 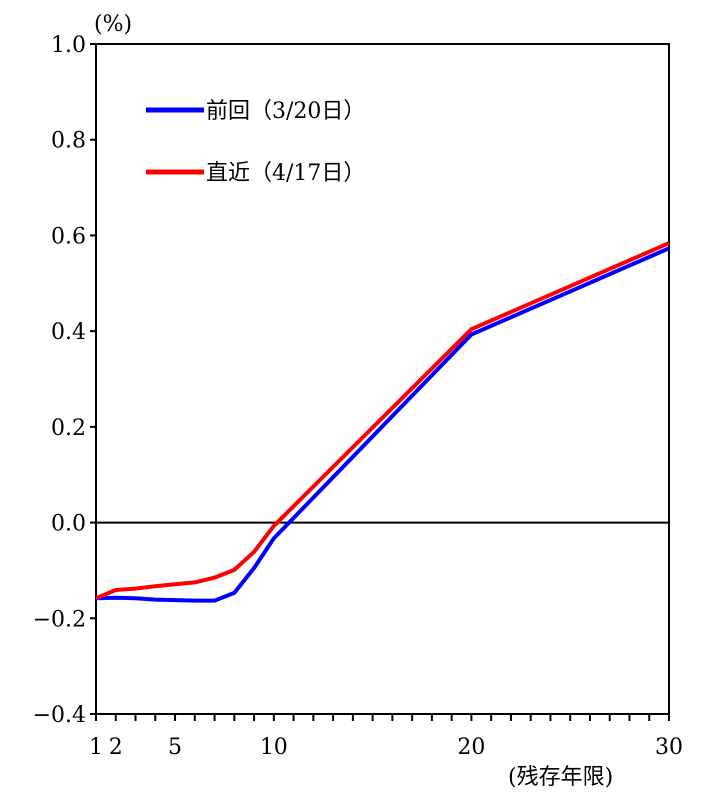 What do you see at coordinates (274, 747) in the screenshot?
I see `x-tick-label: 10` at bounding box center [274, 747].